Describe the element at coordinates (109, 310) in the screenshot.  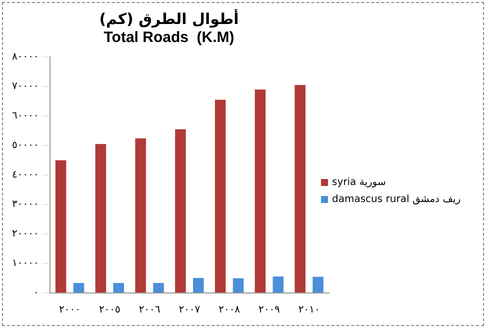
I see `x-tick-label: ٢٠٠٥` at that location.